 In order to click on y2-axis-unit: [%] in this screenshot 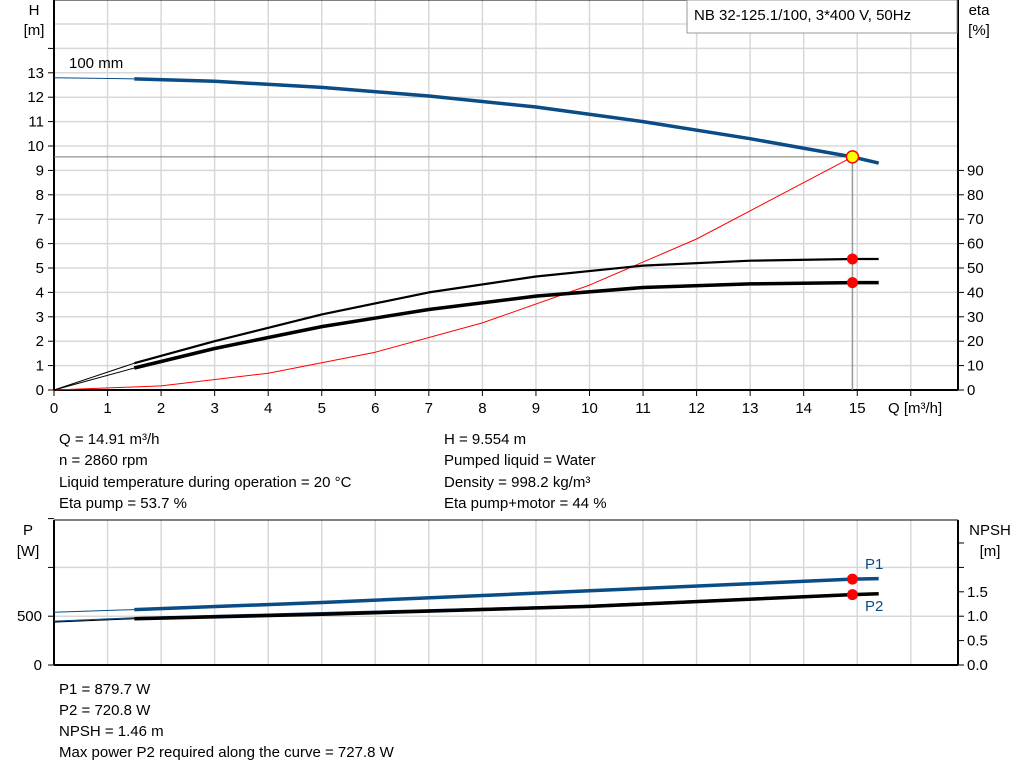, I will do `click(979, 30)`.